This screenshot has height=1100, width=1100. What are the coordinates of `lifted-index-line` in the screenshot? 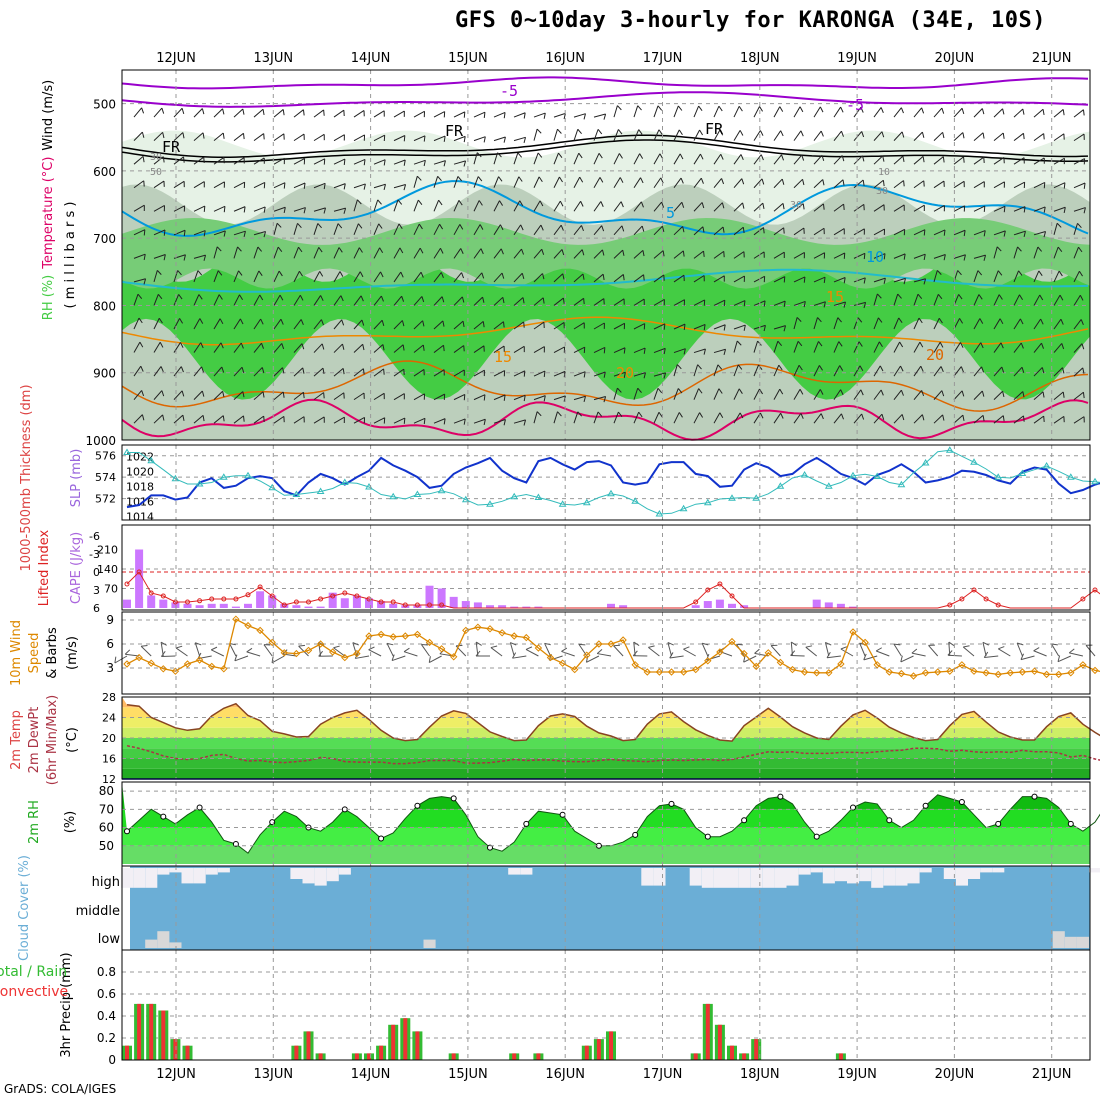 It's located at (613, 590).